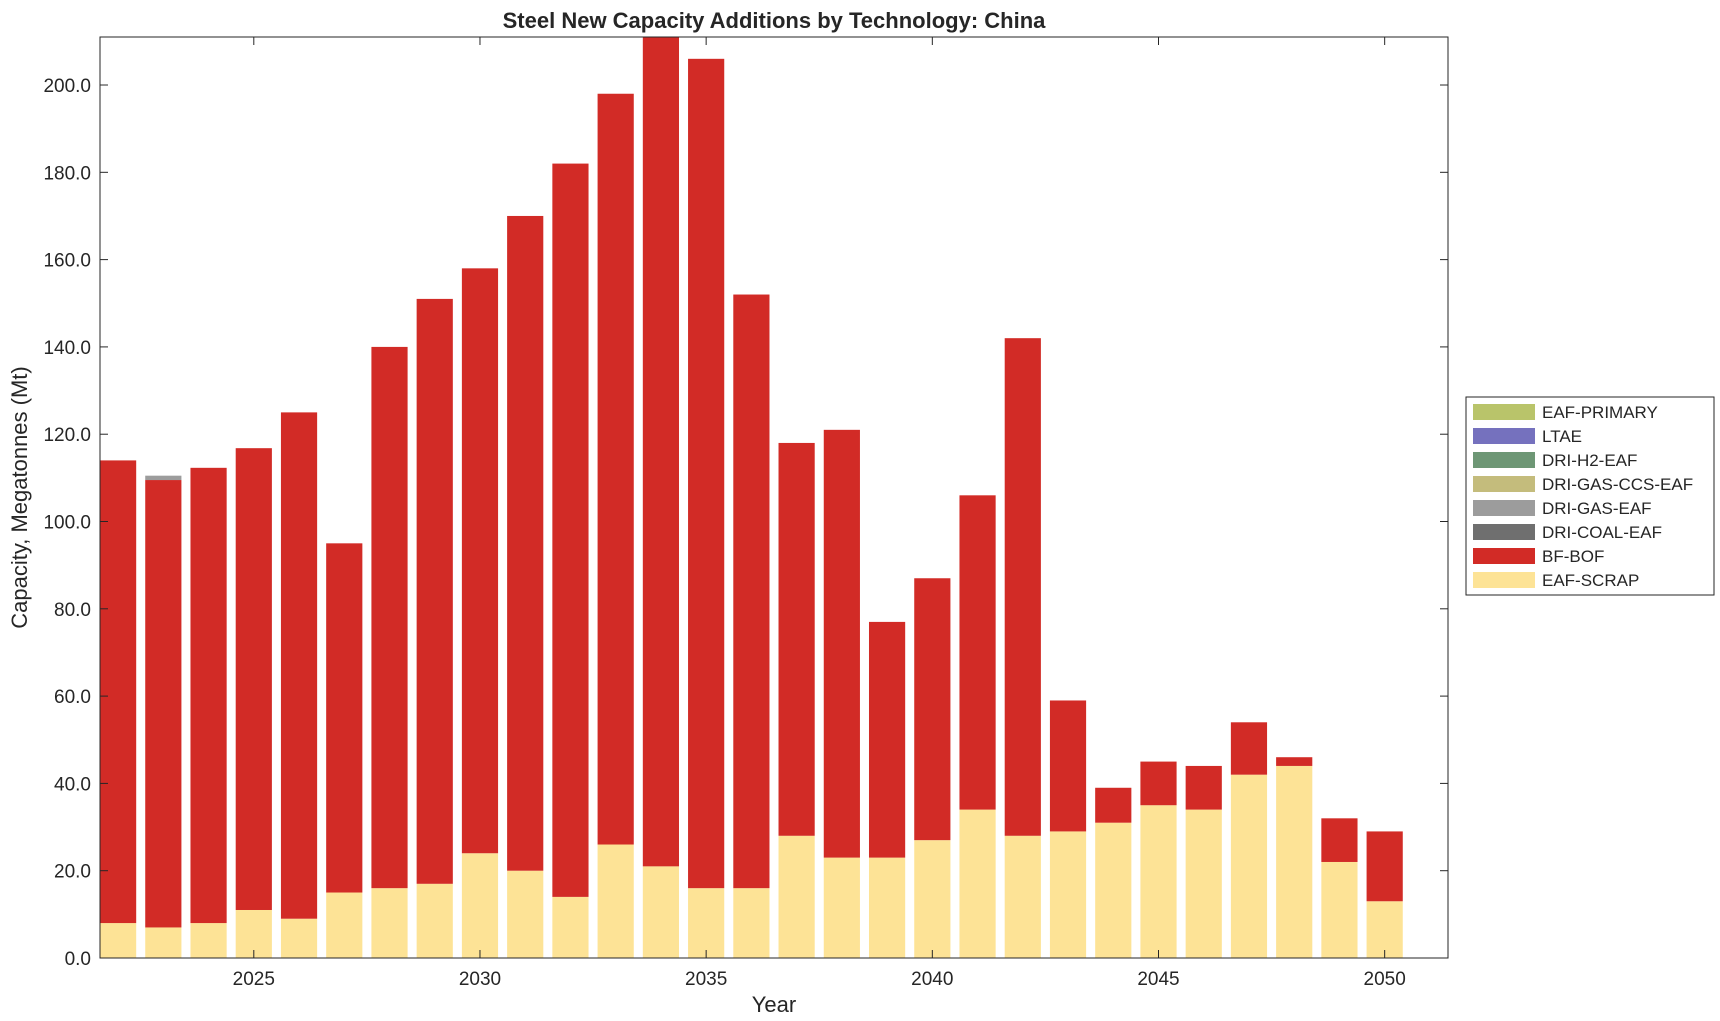 The width and height of the screenshot is (1720, 1021). I want to click on legend-swatch-dri-gas-eaf, so click(1504, 508).